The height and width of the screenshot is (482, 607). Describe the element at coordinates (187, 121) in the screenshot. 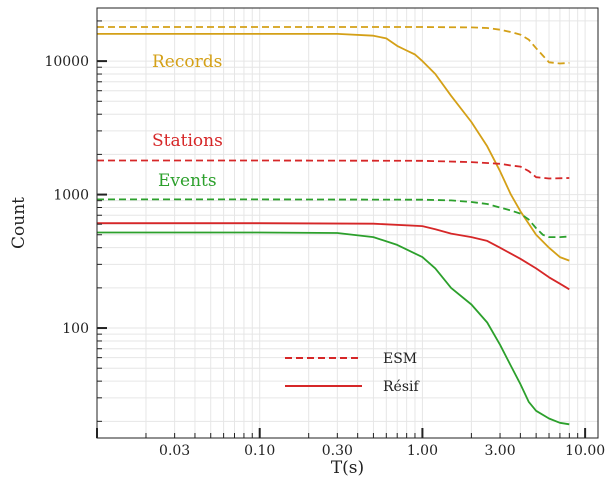

I see `annotations-layer: Records Stations Events` at that location.